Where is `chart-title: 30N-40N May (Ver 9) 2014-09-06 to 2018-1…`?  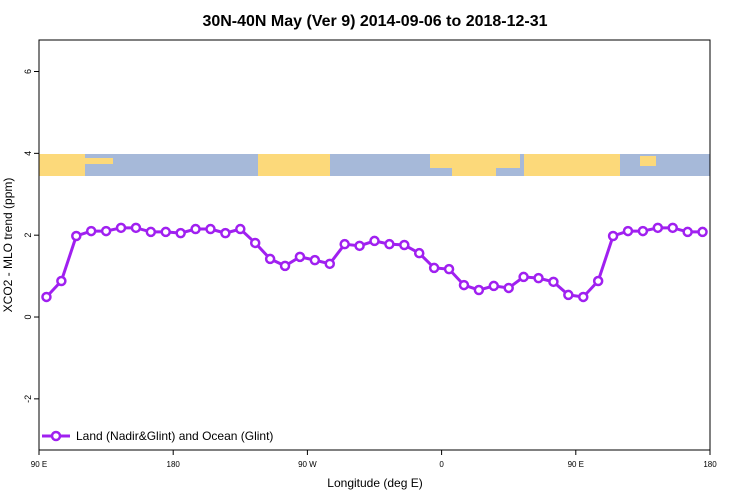
chart-title: 30N-40N May (Ver 9) 2014-09-06 to 2018-1… is located at coordinates (374, 21).